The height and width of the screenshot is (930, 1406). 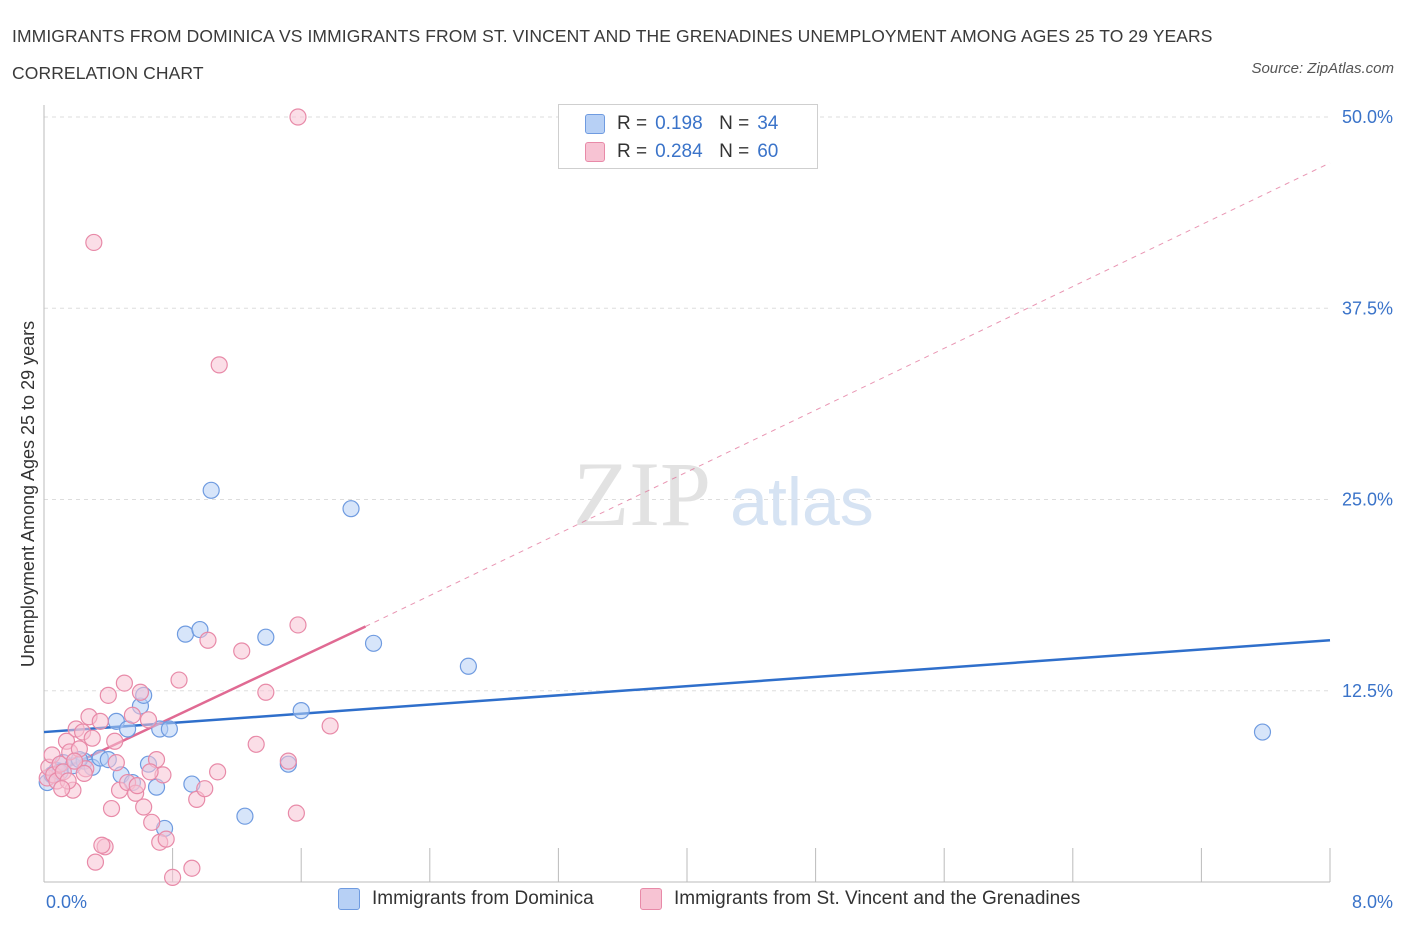 I want to click on legend-row-dominica: R = 0.198 N = 34, so click(x=681, y=124).